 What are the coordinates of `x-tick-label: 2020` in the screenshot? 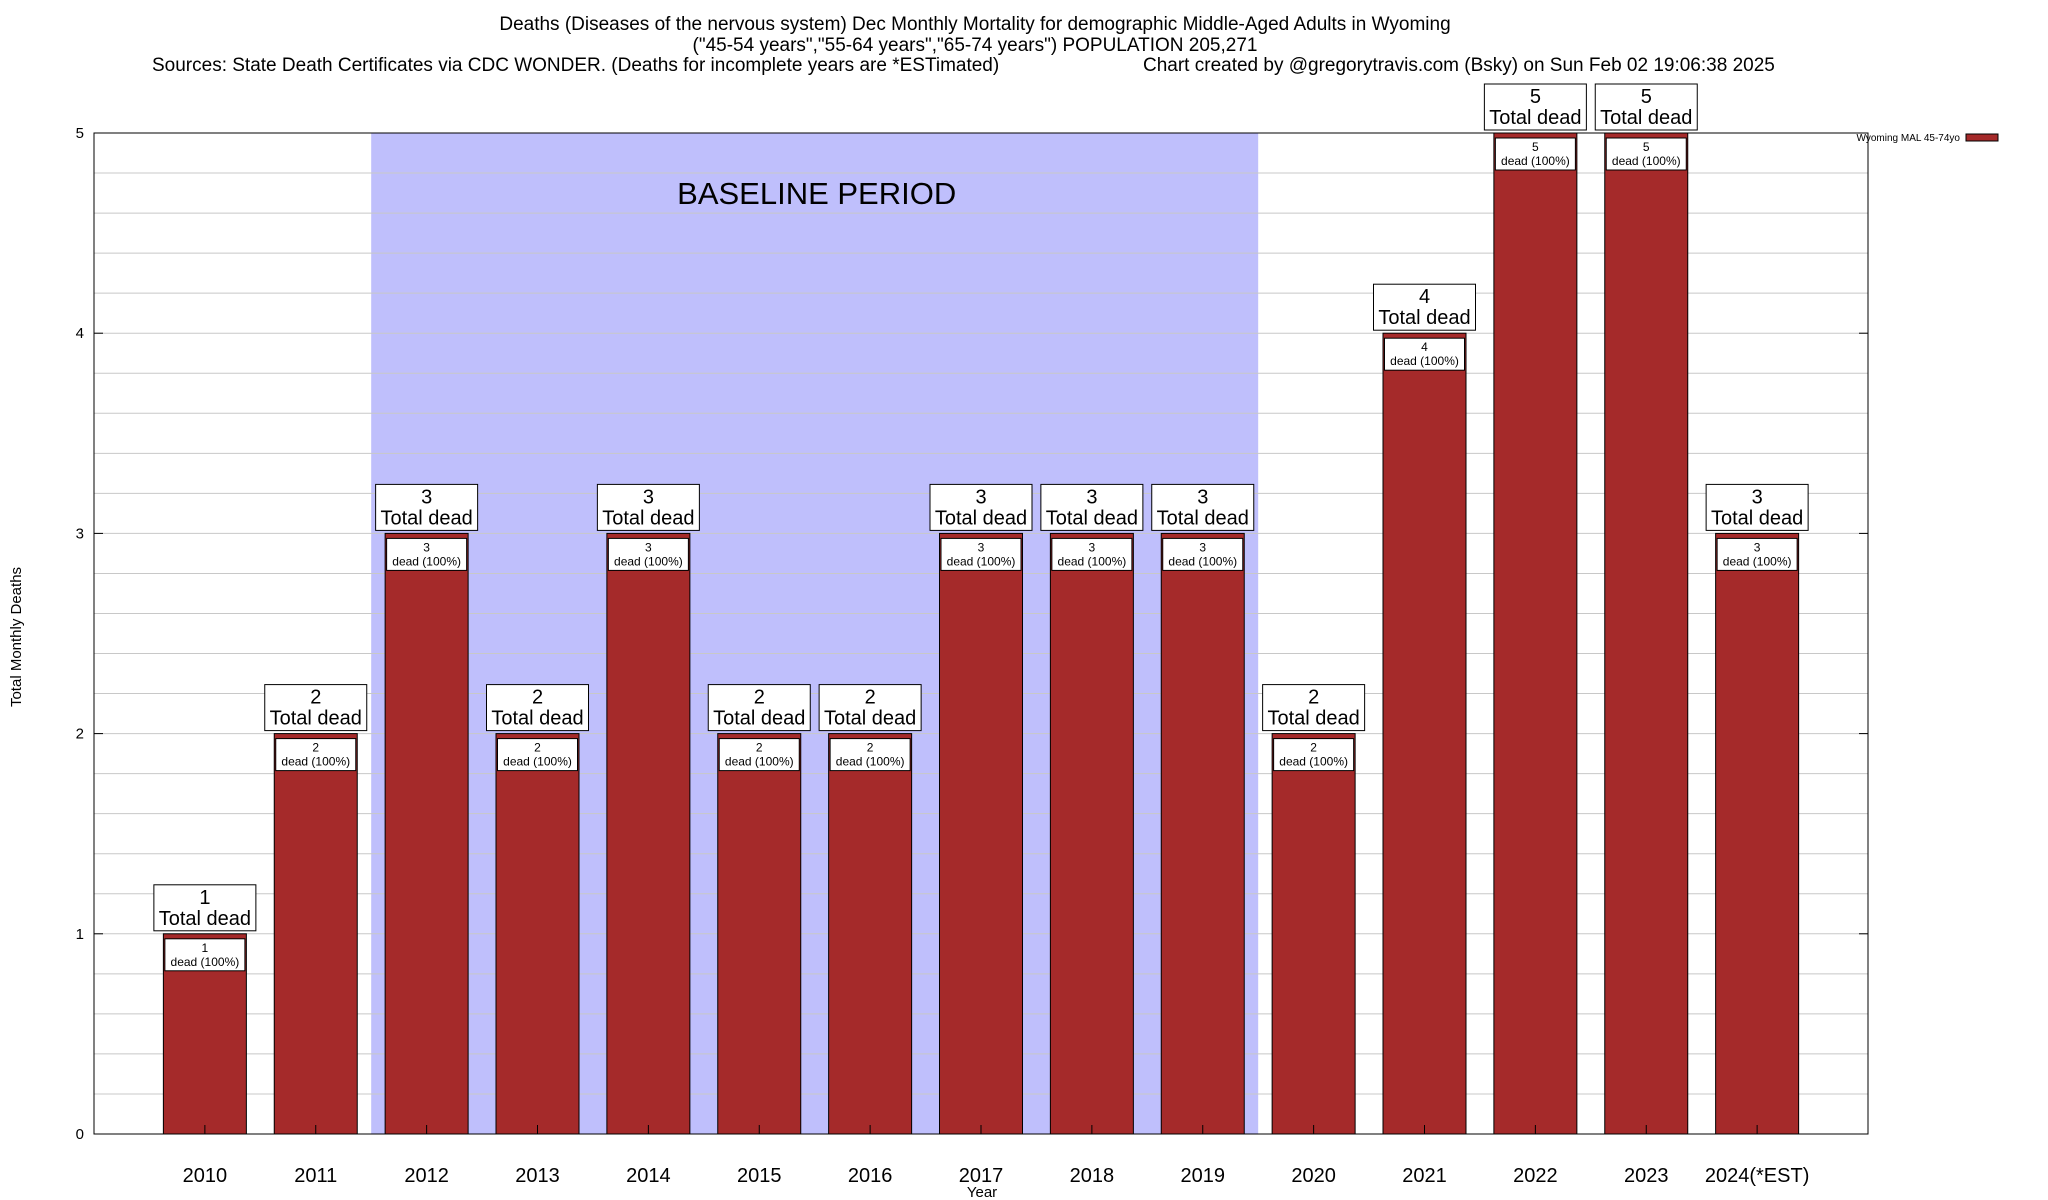 It's located at (1313, 1176).